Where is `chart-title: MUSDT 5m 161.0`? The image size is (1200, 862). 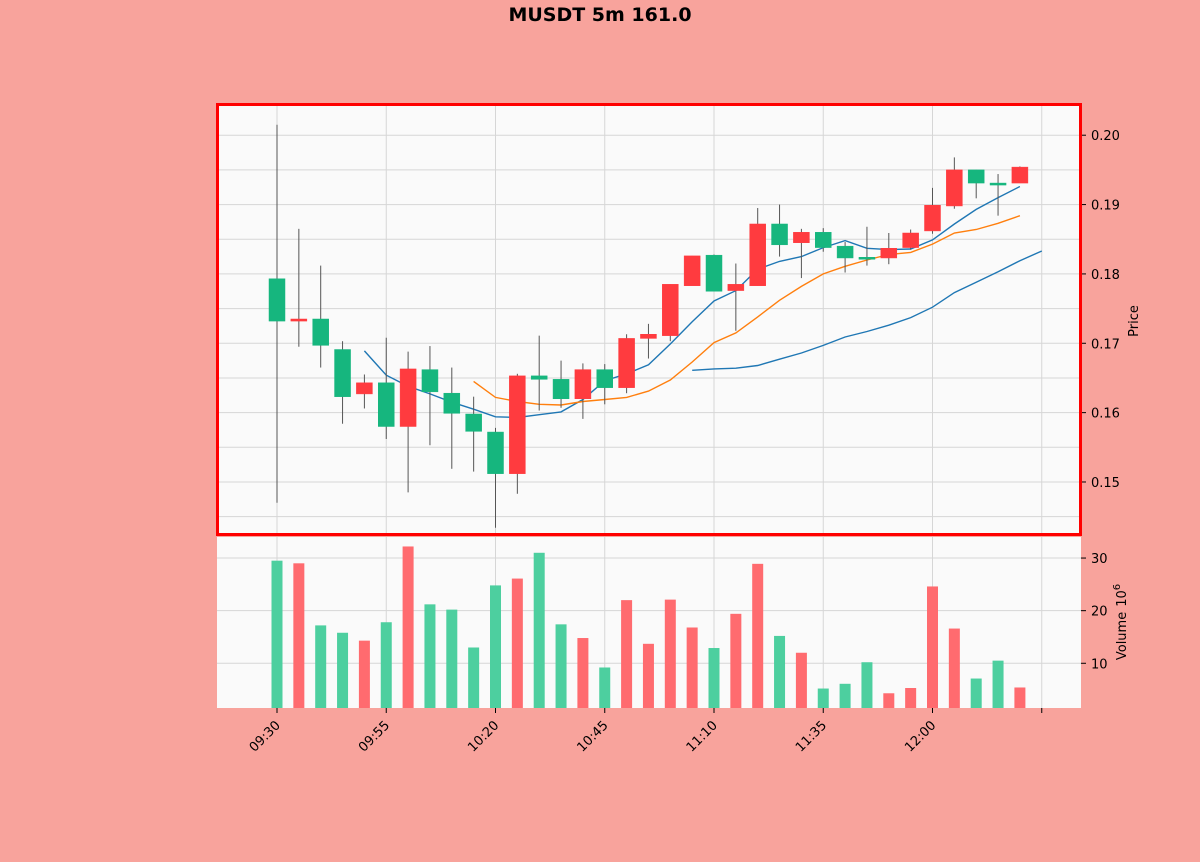
chart-title: MUSDT 5m 161.0 is located at coordinates (600, 15).